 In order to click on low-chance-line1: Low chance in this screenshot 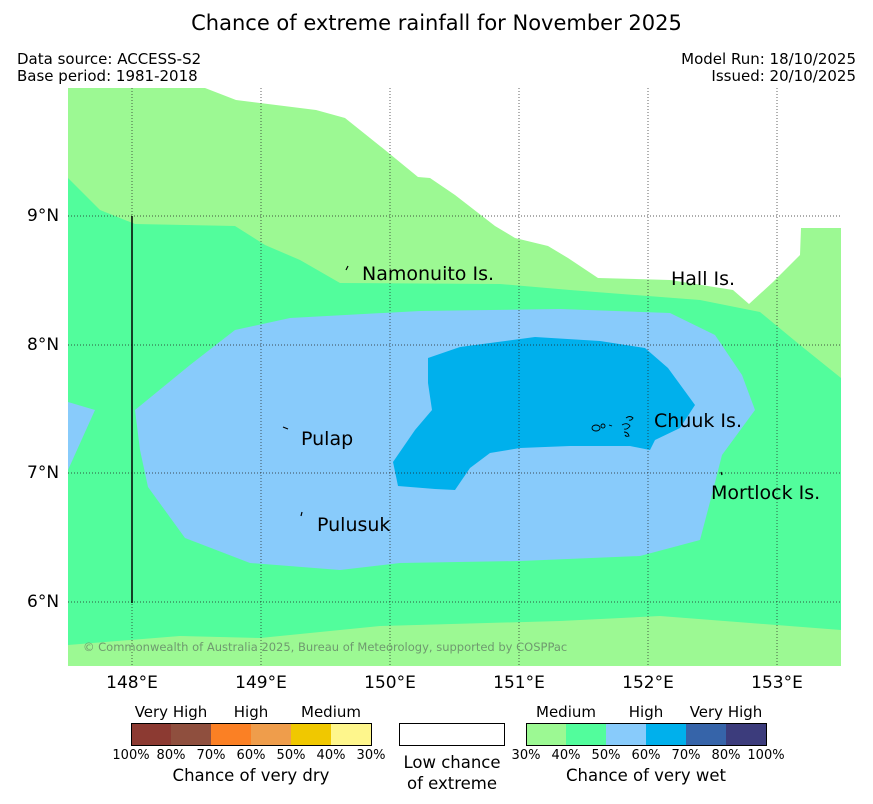, I will do `click(452, 762)`.